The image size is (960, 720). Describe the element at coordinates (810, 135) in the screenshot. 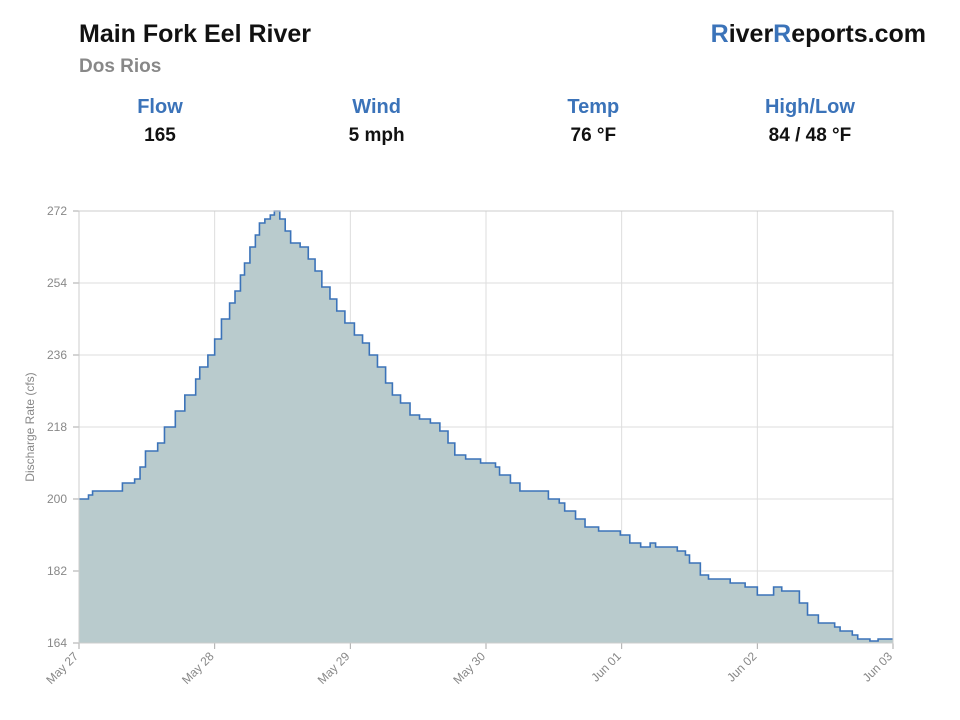

I see `stat-value: 84 / 48 °F` at that location.